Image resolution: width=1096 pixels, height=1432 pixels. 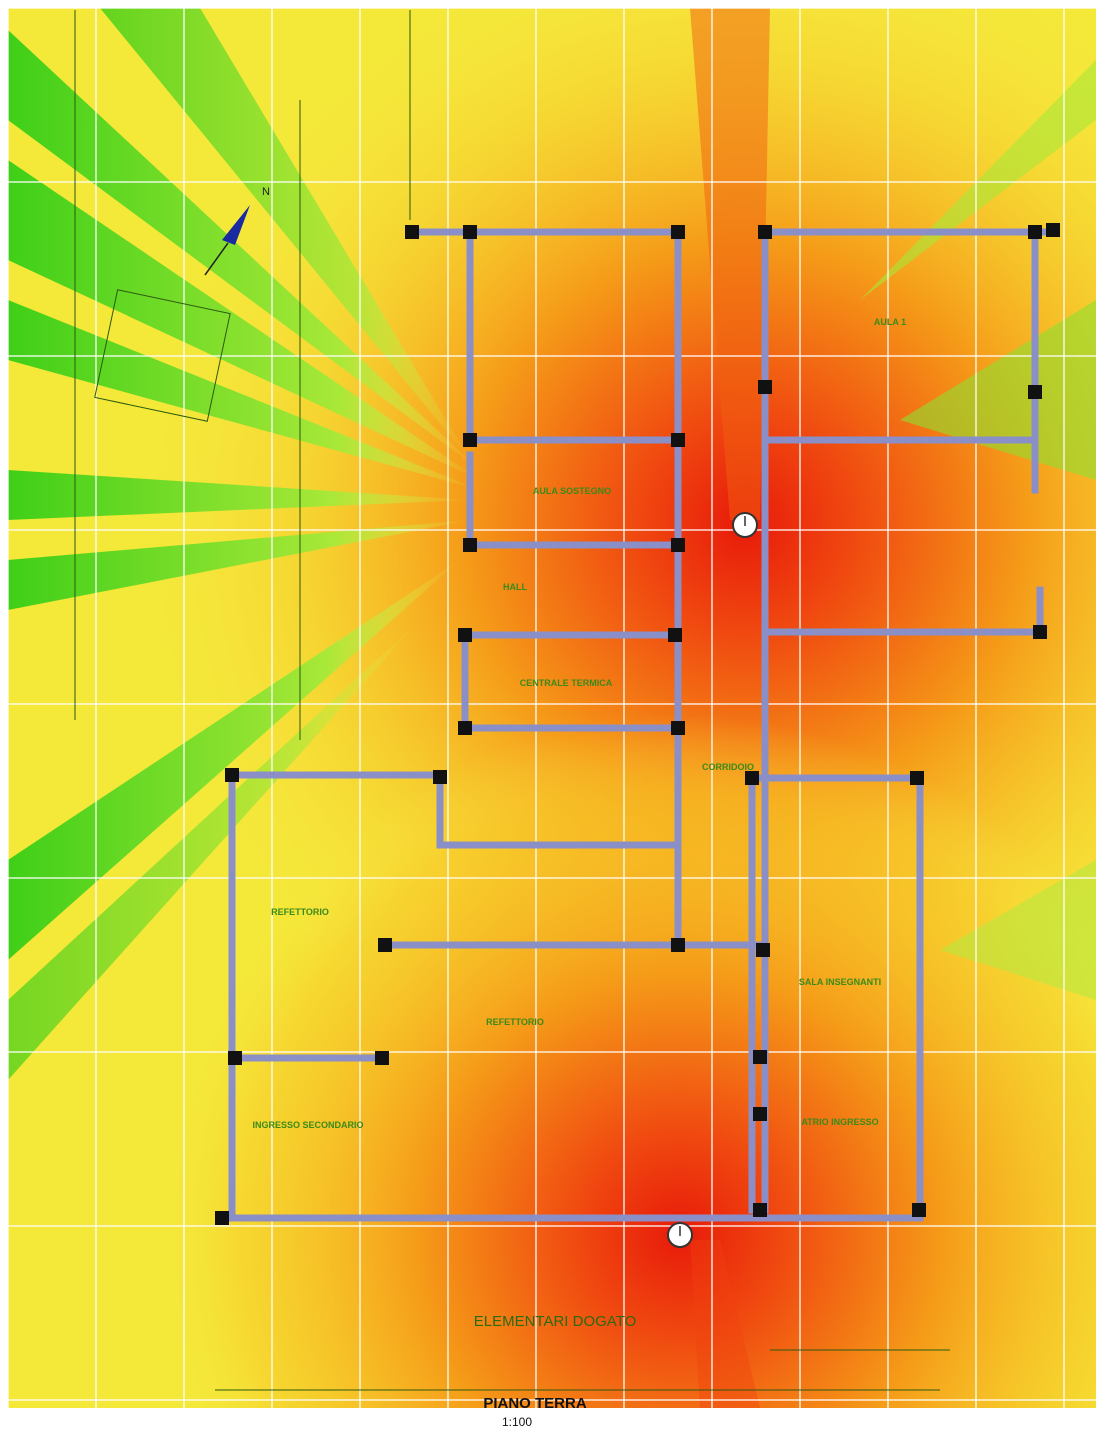 I want to click on plan-title: ELEMENTARI DOGATO, so click(x=555, y=1321).